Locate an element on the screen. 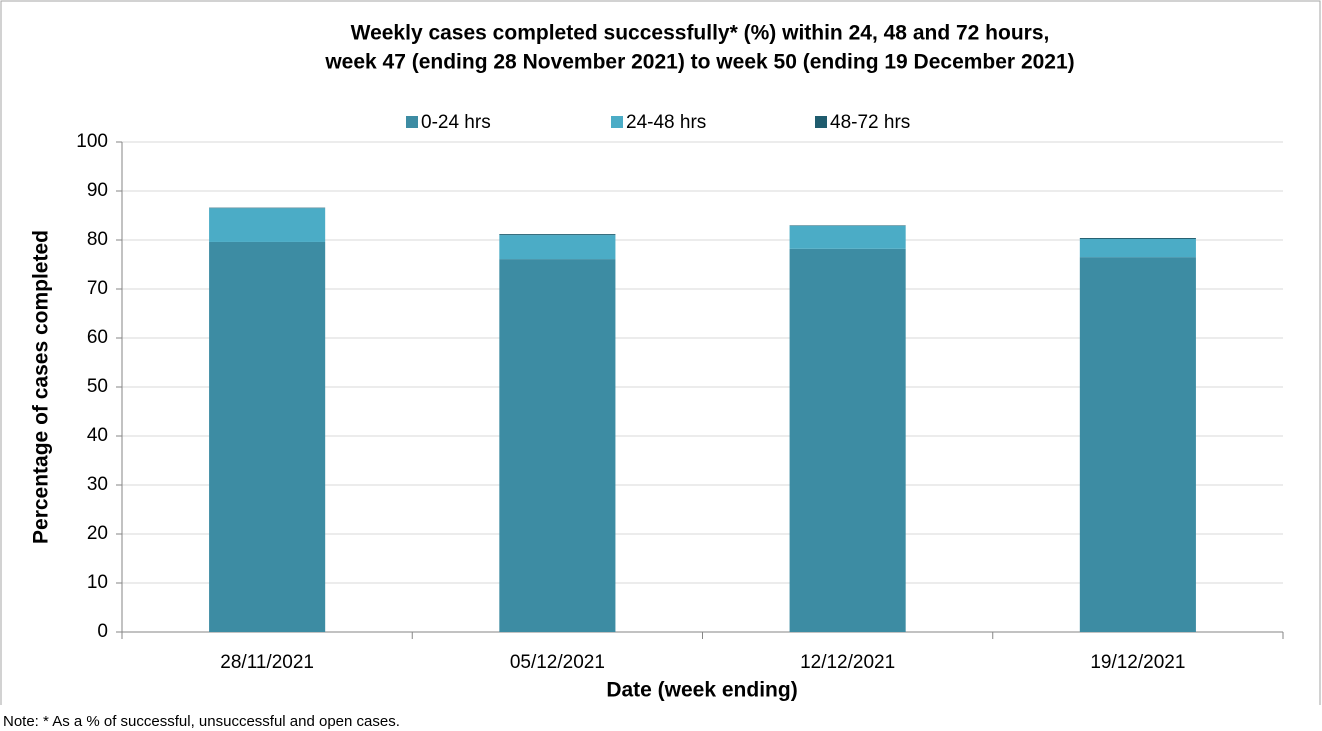  y-tick-label: 20 is located at coordinates (97, 533).